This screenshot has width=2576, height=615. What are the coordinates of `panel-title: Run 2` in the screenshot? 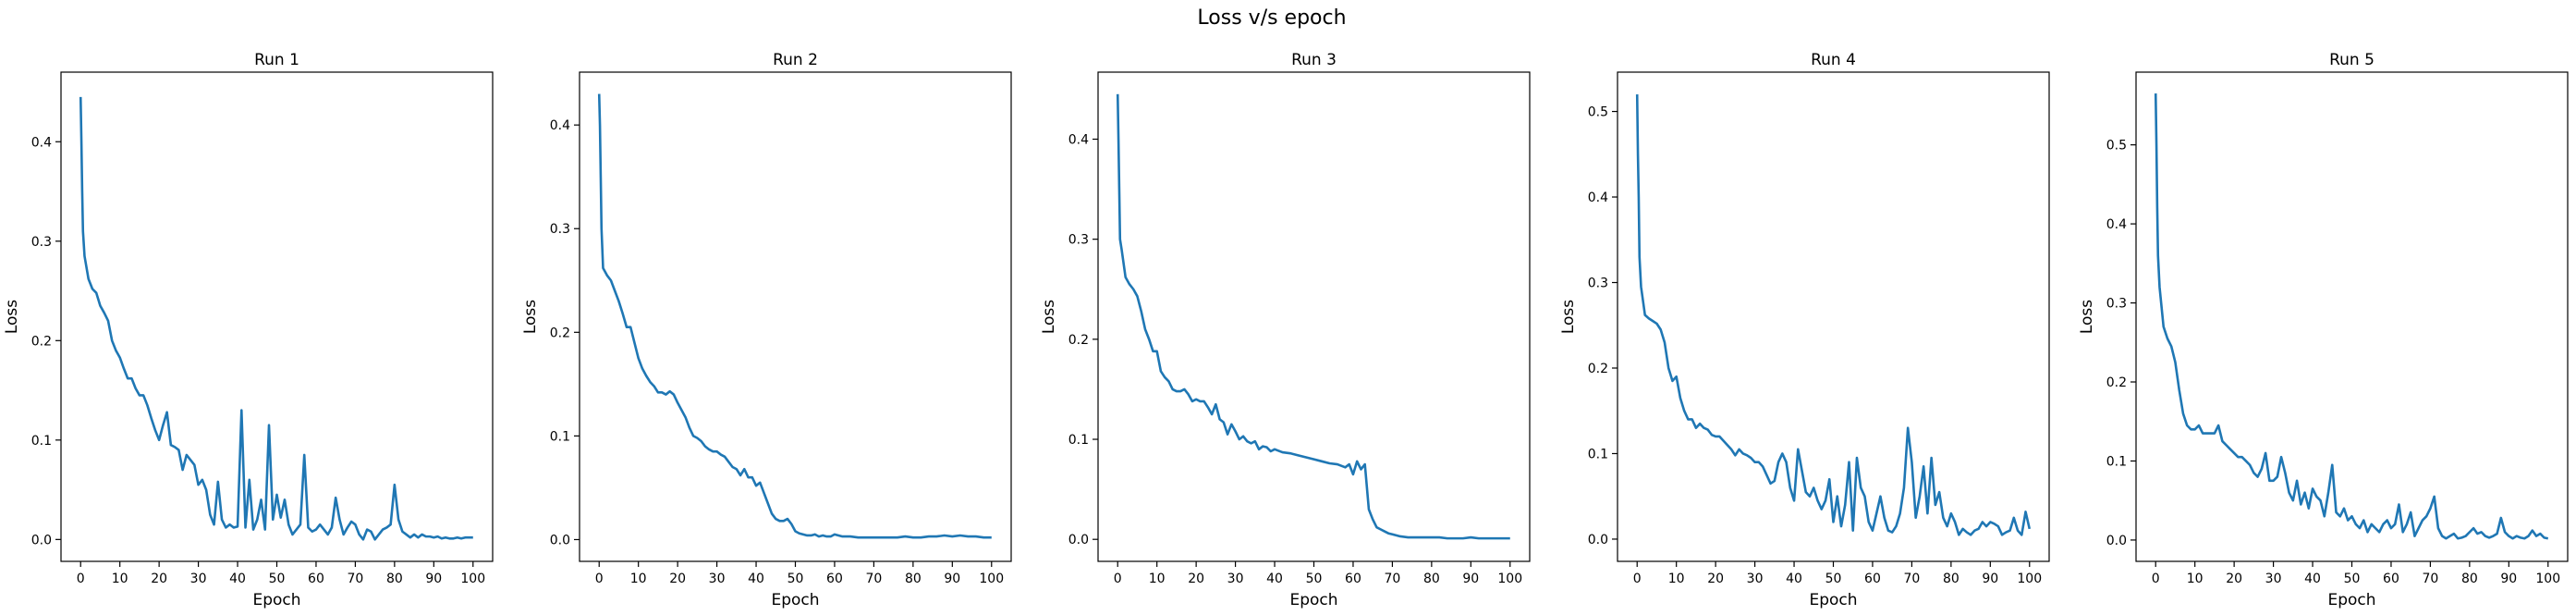 It's located at (795, 60).